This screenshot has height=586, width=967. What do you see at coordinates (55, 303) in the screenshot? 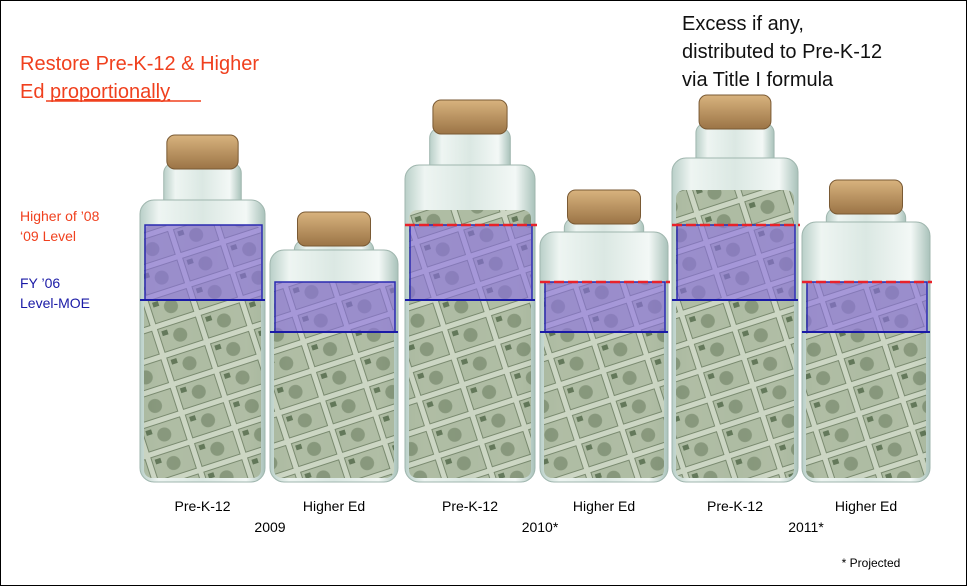
I see `legend-moe: Level-MOE` at bounding box center [55, 303].